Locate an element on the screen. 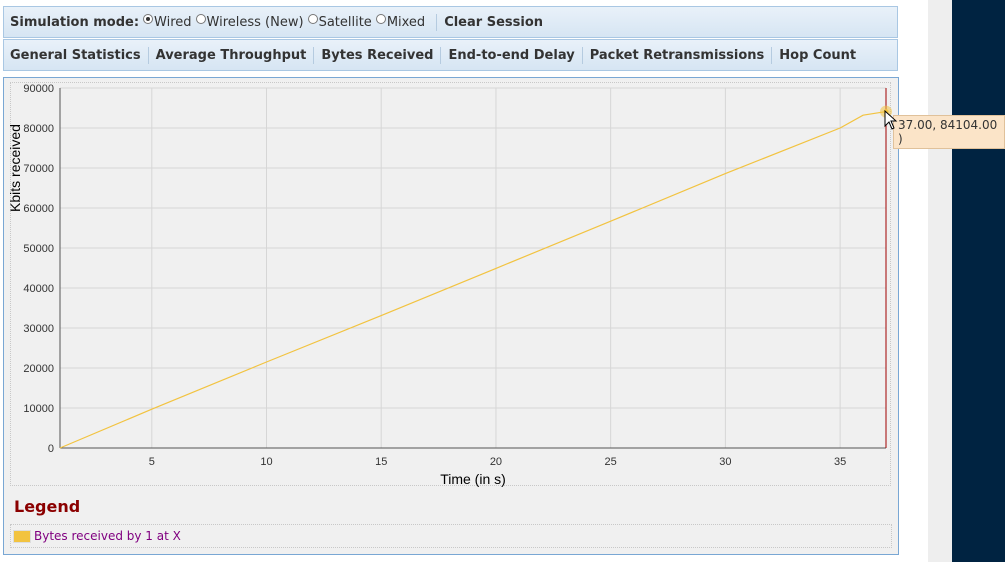 The width and height of the screenshot is (1005, 562). y-tick-label: 40000 is located at coordinates (38, 289).